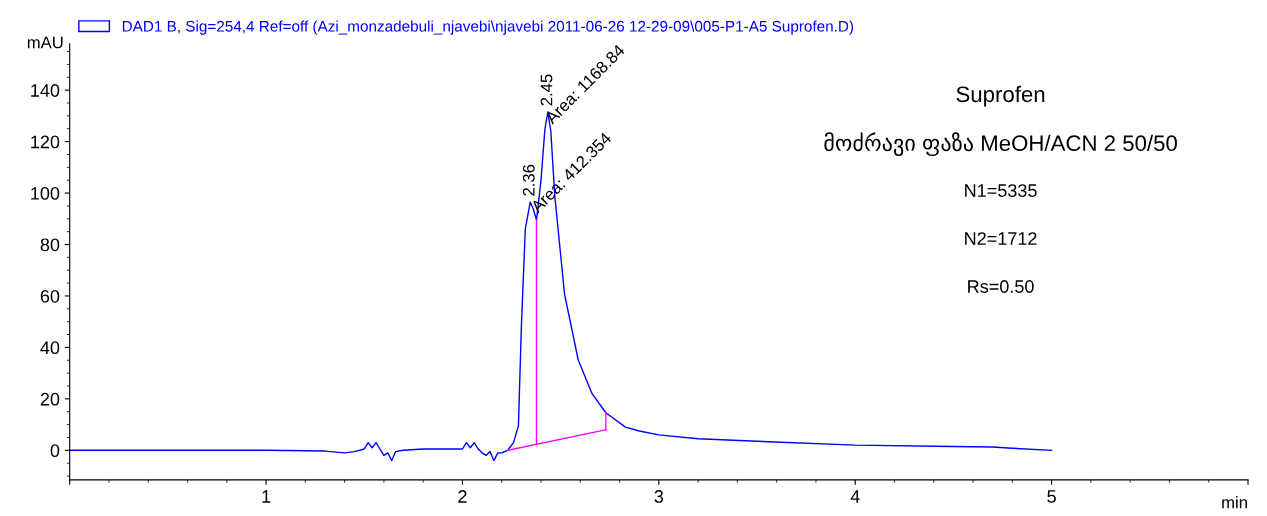 The image size is (1267, 516). I want to click on y-tick-label: 120, so click(45, 142).